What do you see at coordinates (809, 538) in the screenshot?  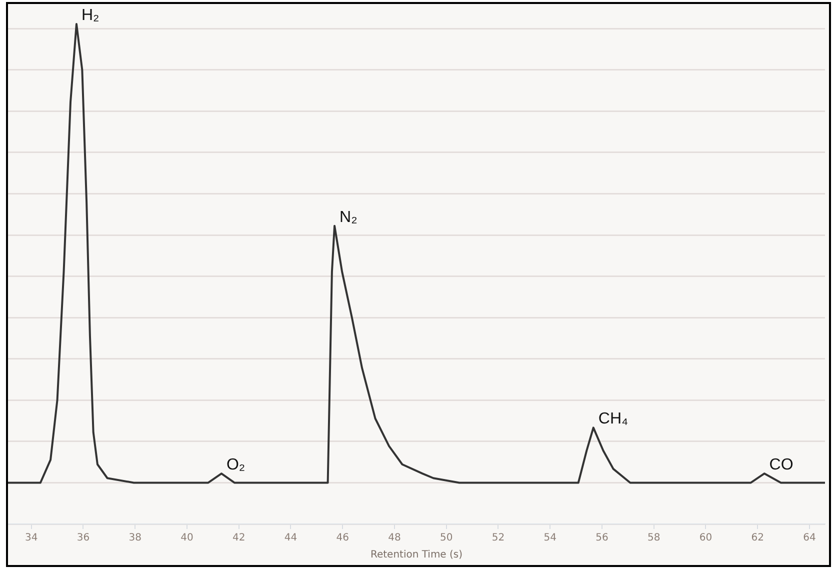 I see `x-tick-label: 64` at bounding box center [809, 538].